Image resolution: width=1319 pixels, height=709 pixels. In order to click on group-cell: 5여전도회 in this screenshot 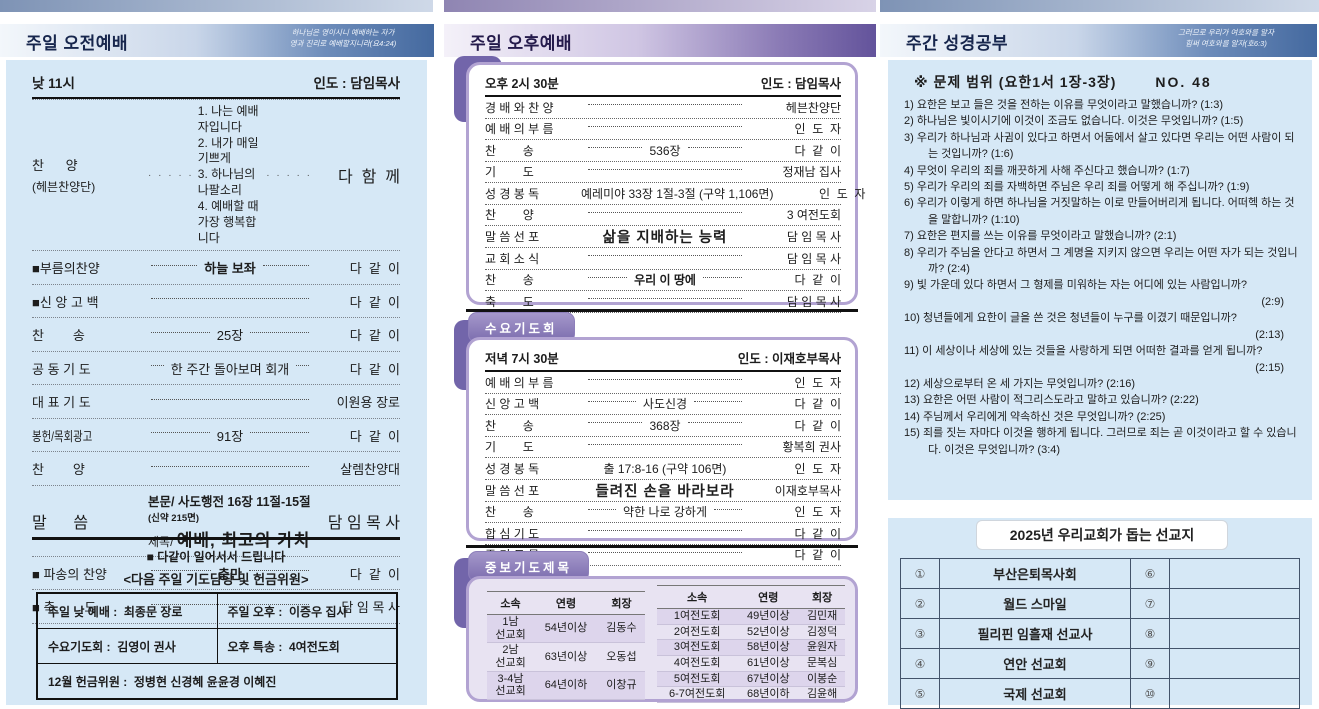, I will do `click(697, 679)`.